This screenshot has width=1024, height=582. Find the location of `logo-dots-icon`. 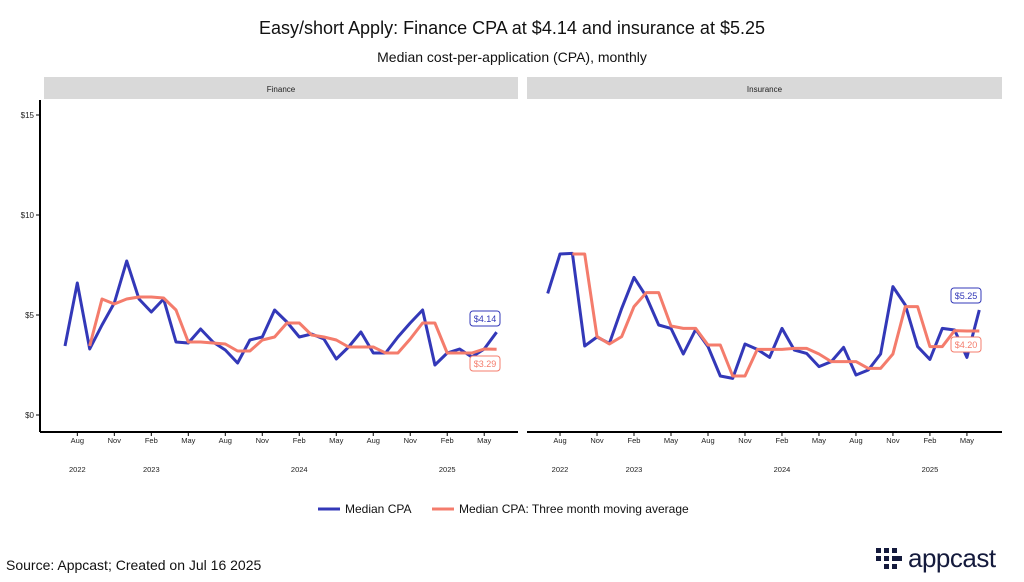

logo-dots-icon is located at coordinates (889, 558).